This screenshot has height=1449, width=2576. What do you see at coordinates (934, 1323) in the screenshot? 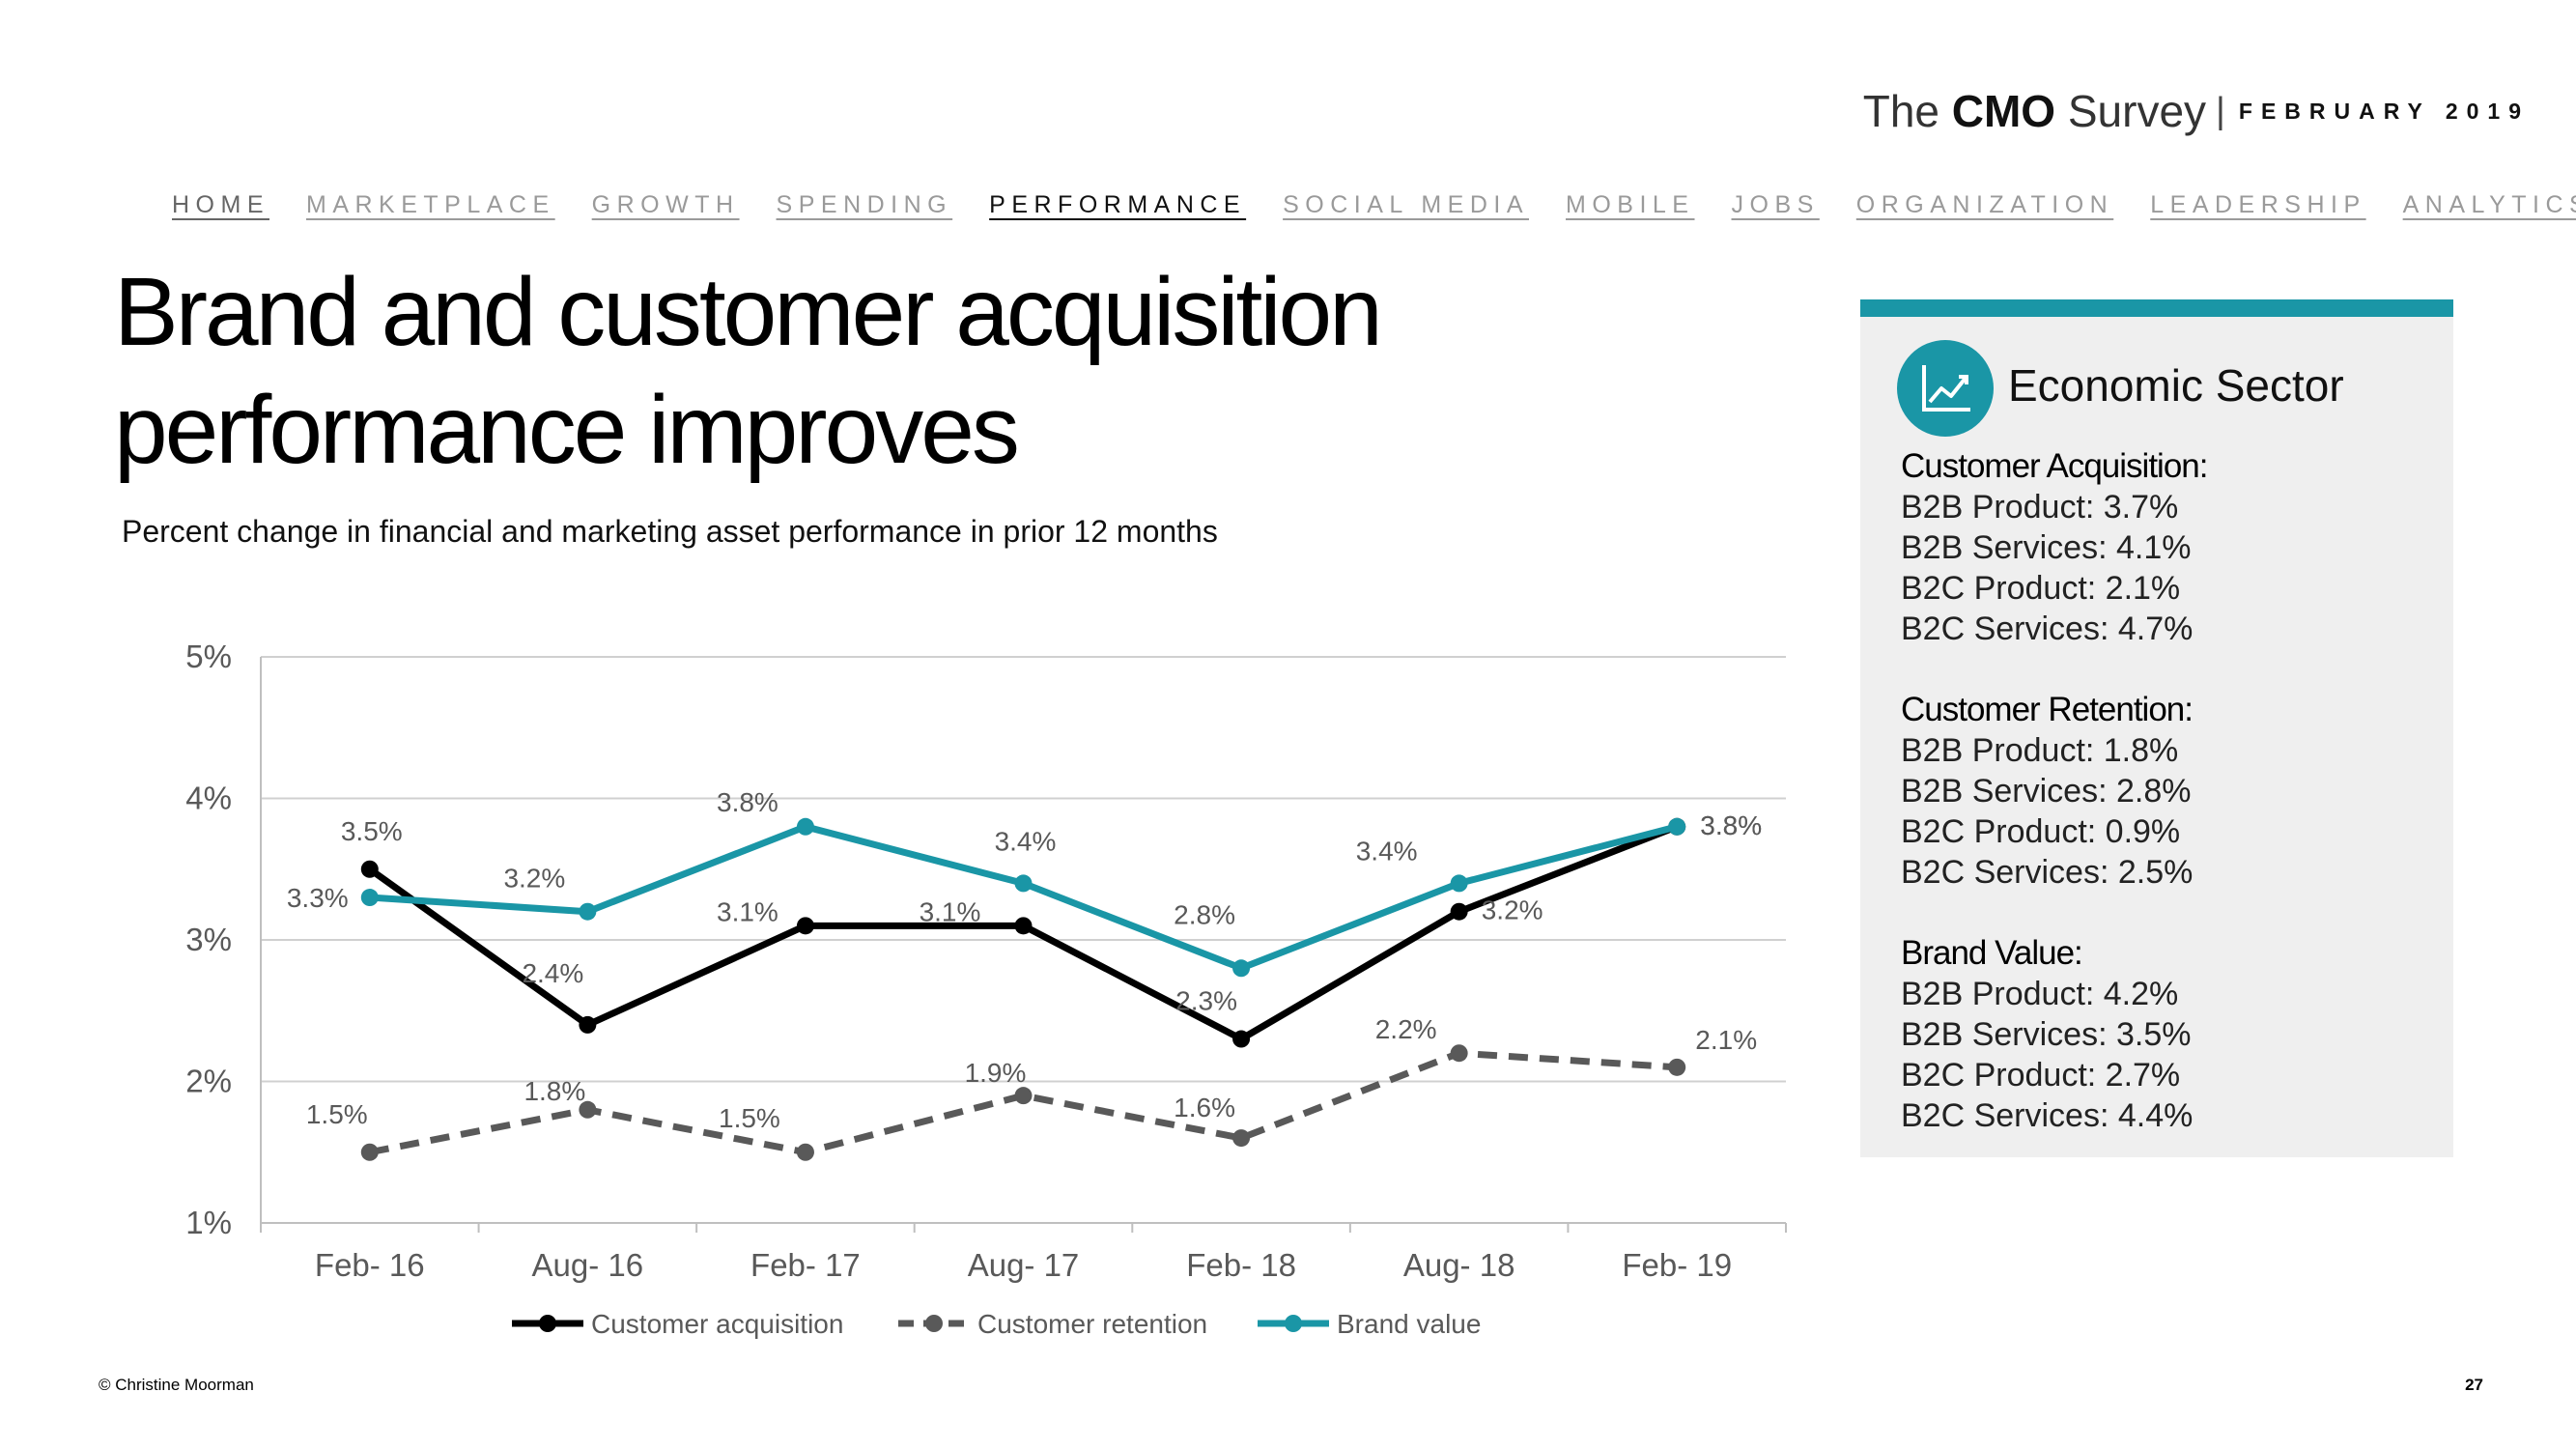
I see `legend-marker-retention` at bounding box center [934, 1323].